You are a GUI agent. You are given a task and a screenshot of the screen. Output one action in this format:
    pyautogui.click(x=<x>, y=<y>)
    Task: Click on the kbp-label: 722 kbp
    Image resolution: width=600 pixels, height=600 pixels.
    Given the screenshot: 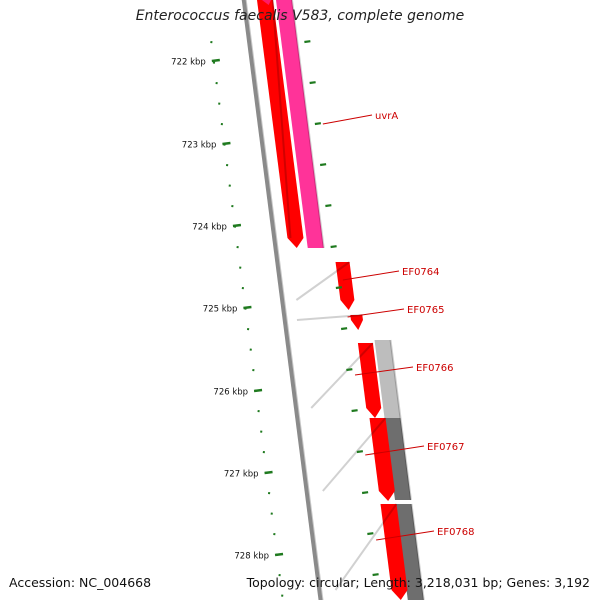 What is the action you would take?
    pyautogui.click(x=188, y=63)
    